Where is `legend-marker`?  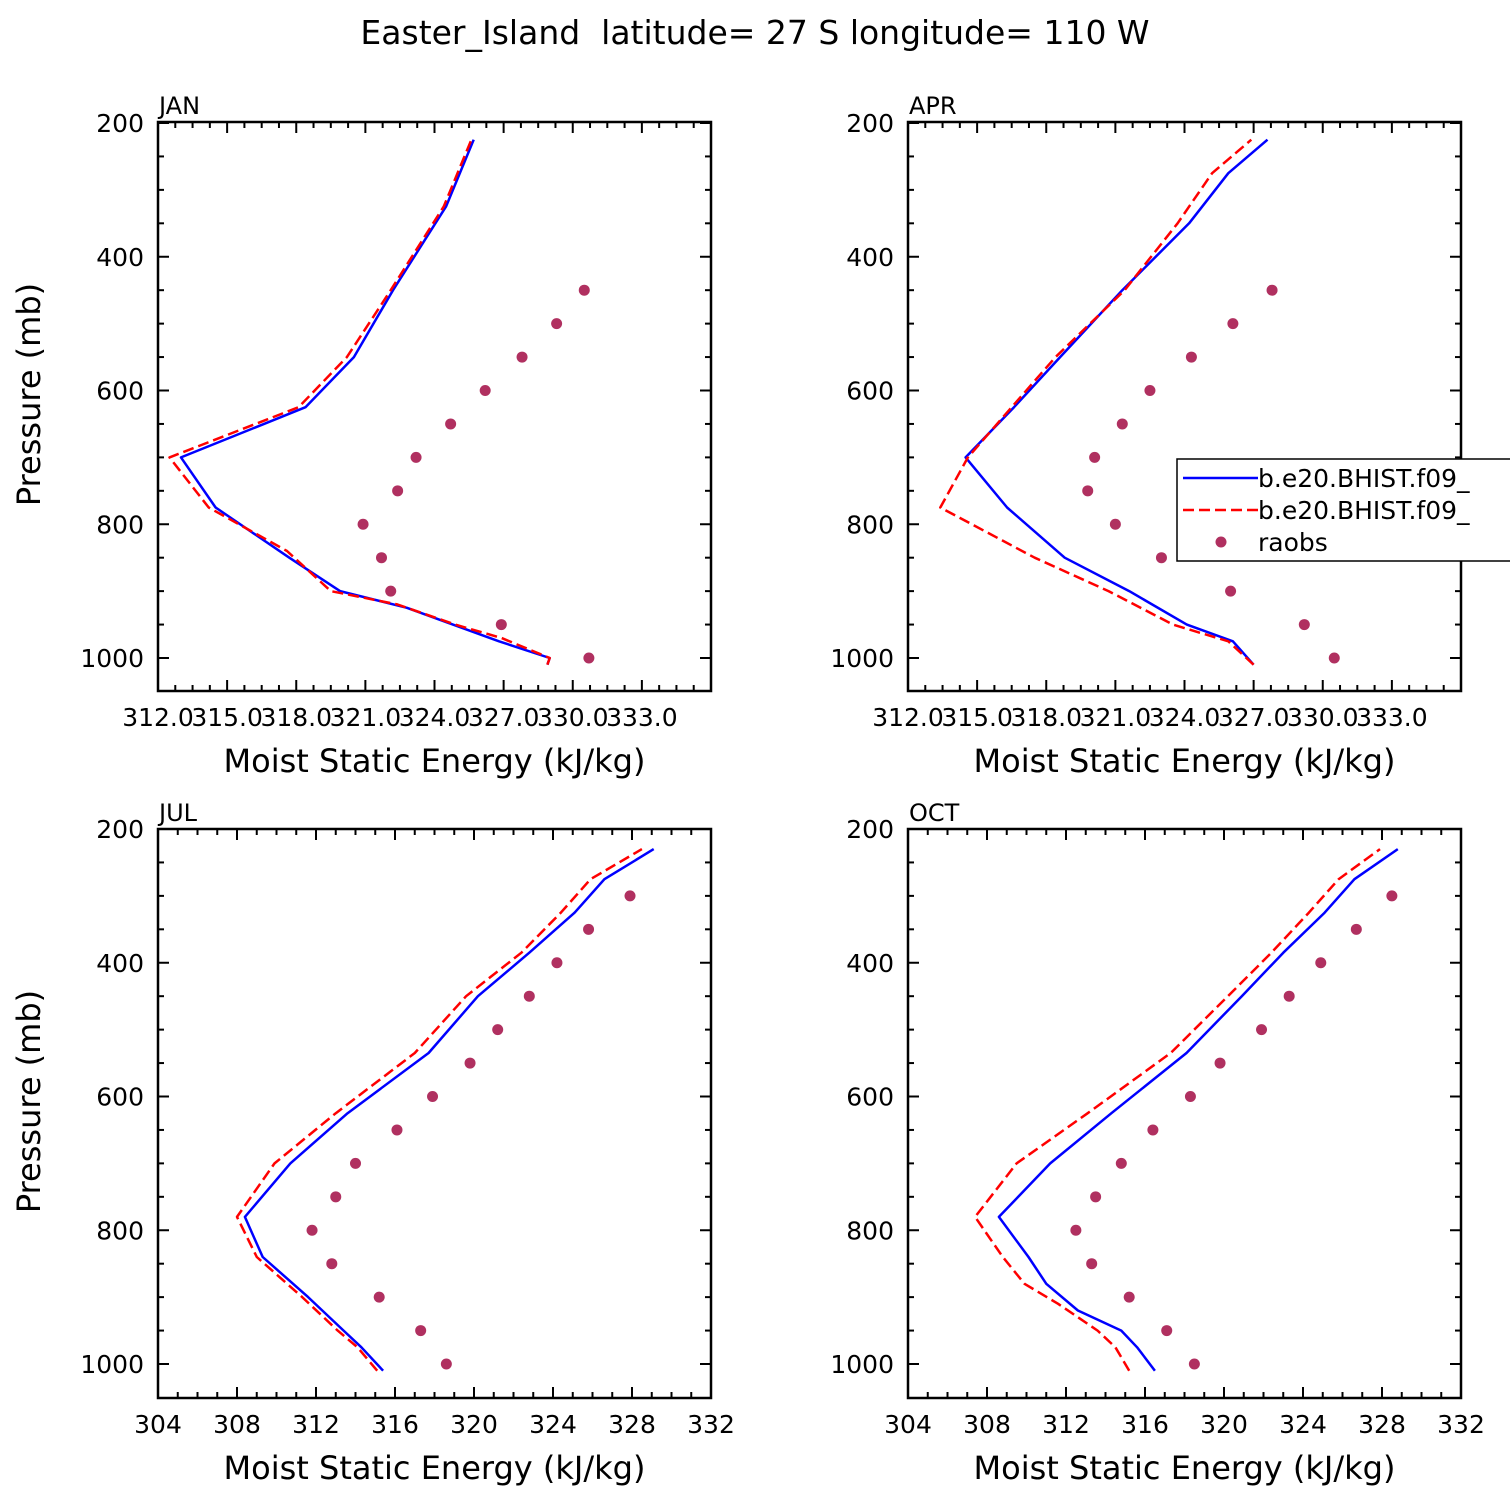
legend-marker is located at coordinates (1221, 542).